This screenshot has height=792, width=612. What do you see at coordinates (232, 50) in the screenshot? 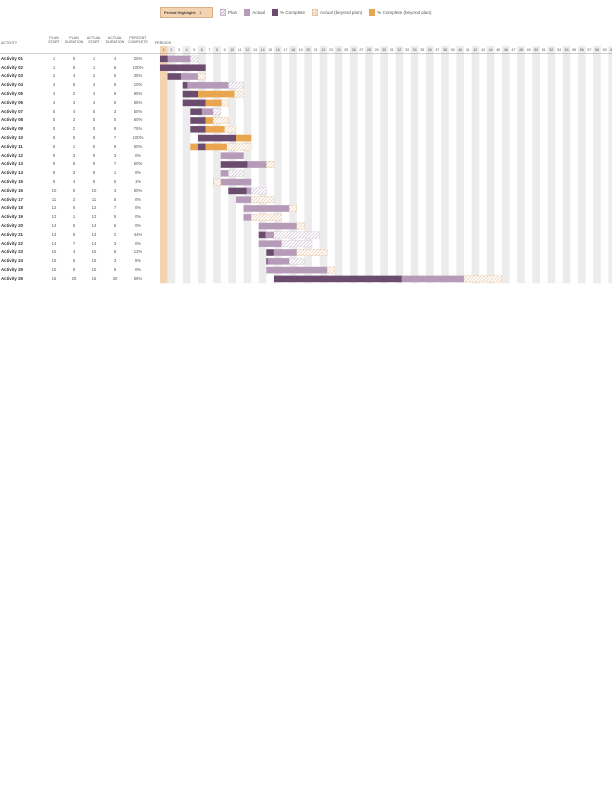
I see `period-label: 10` at bounding box center [232, 50].